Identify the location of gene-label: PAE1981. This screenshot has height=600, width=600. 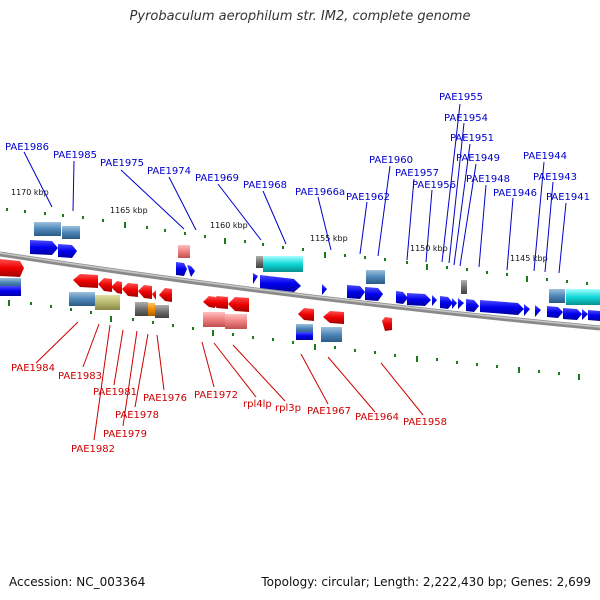
(115, 392).